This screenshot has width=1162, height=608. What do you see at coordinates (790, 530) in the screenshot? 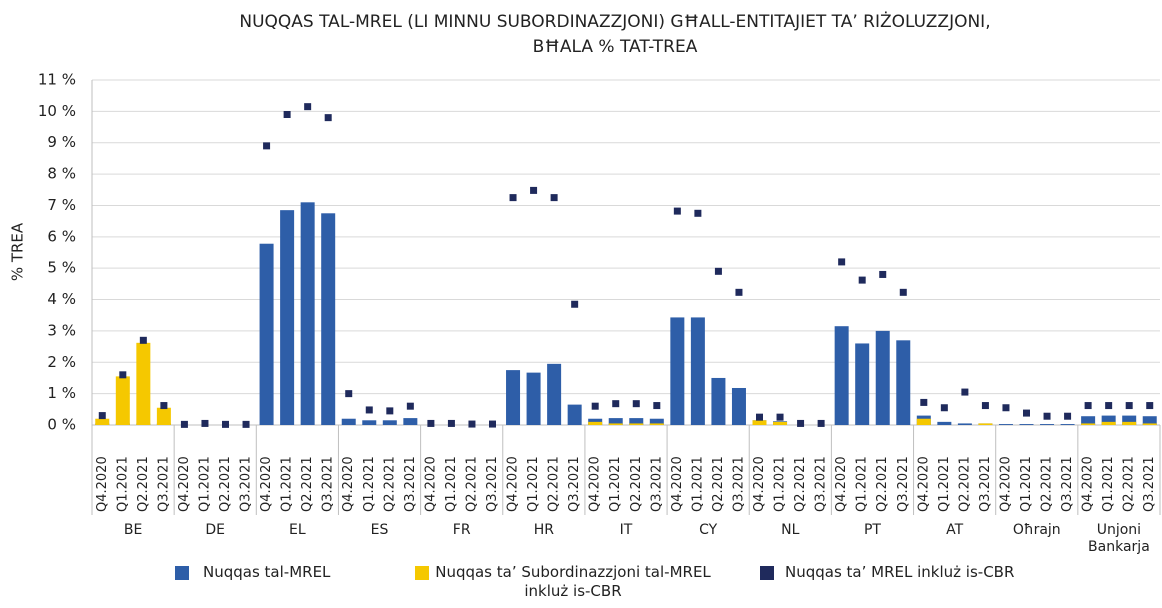
I see `group-label: NL` at bounding box center [790, 530].